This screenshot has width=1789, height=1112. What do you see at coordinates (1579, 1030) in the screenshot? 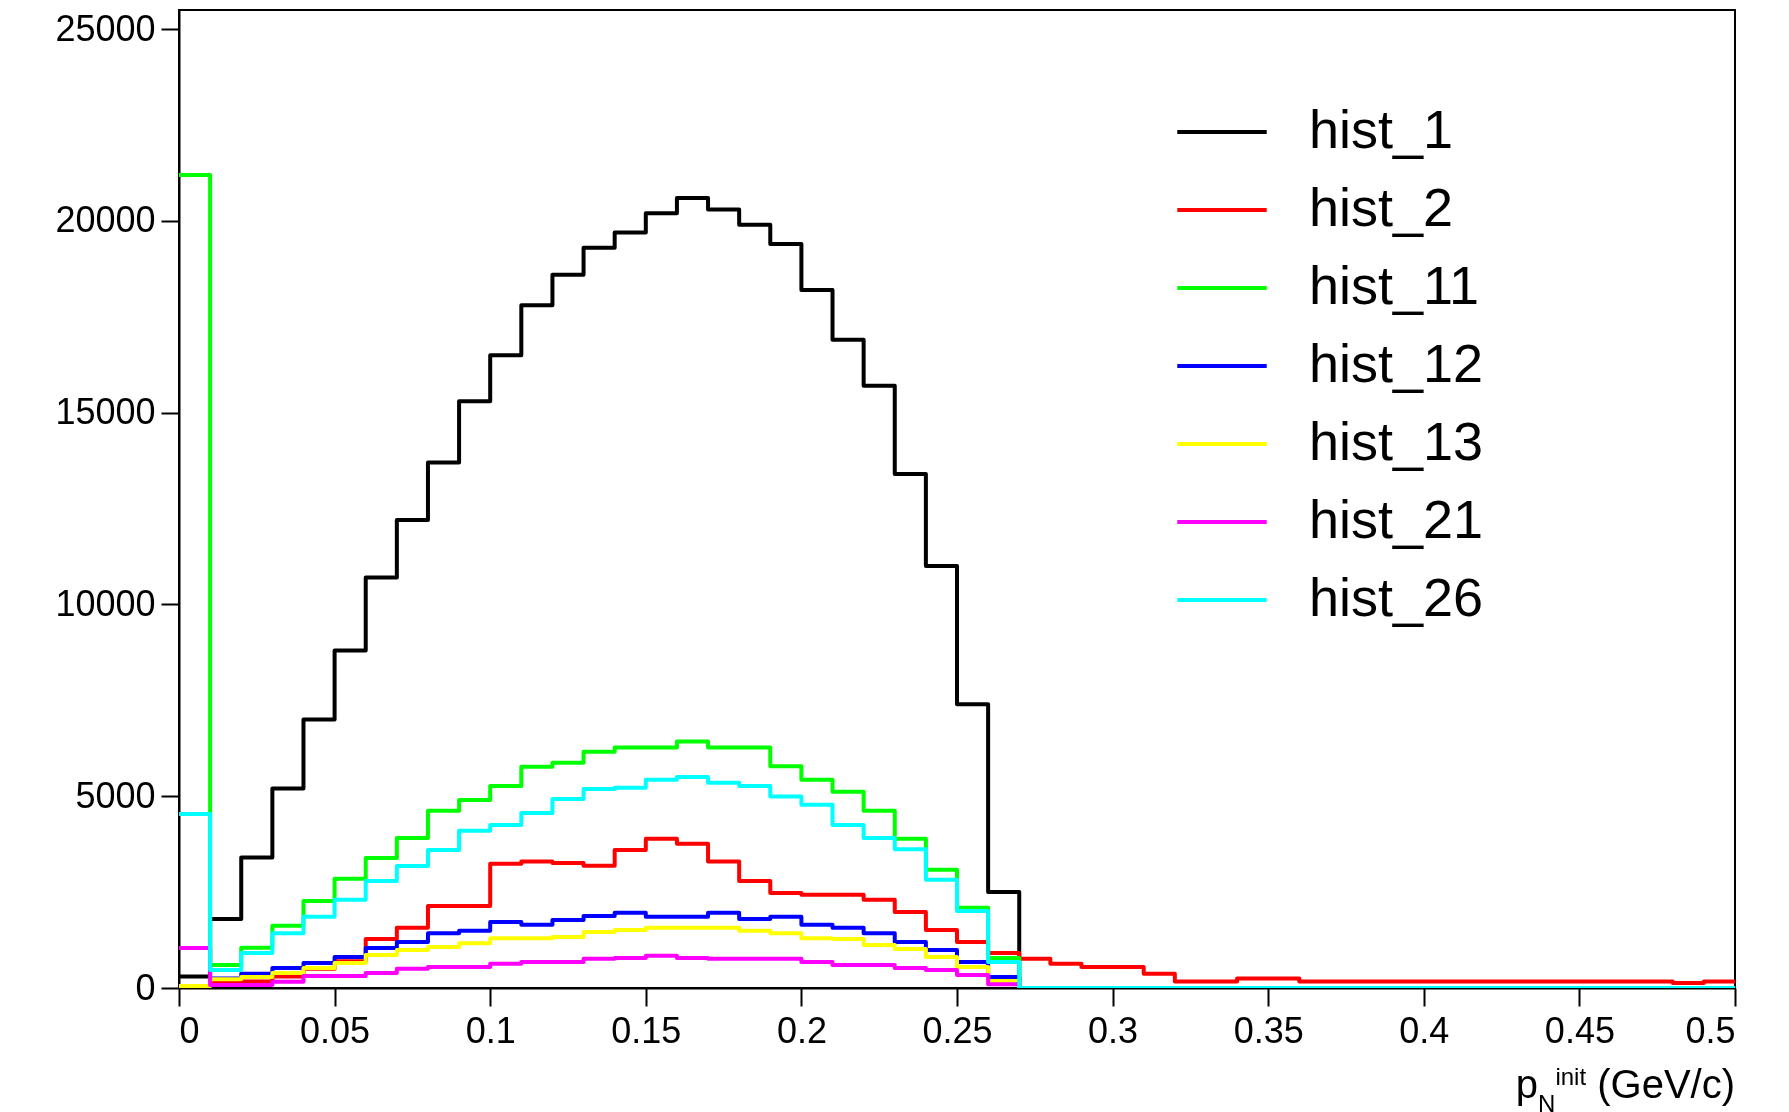
I see `x-tick-label: 0.45` at bounding box center [1579, 1030].